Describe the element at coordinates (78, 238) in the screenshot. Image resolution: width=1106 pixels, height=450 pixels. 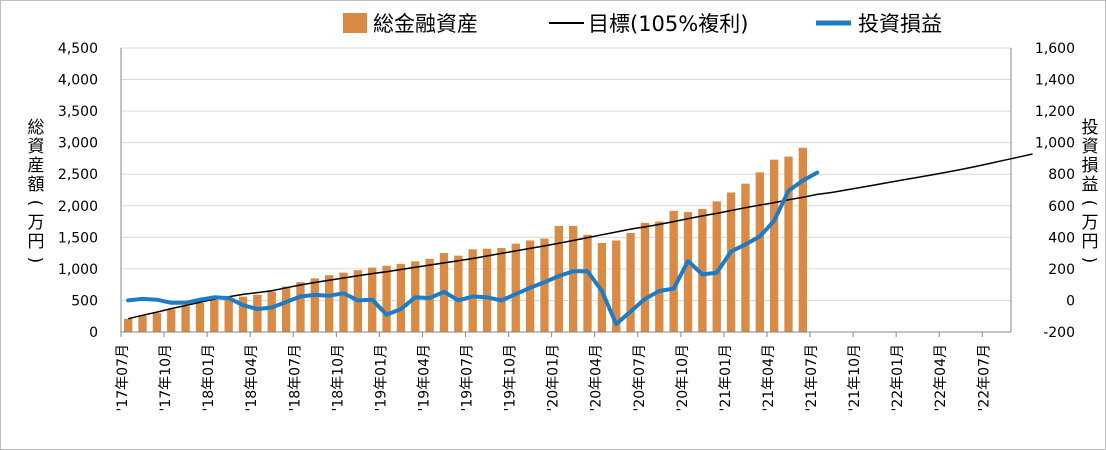
I see `left-tick-label: 1,500` at that location.